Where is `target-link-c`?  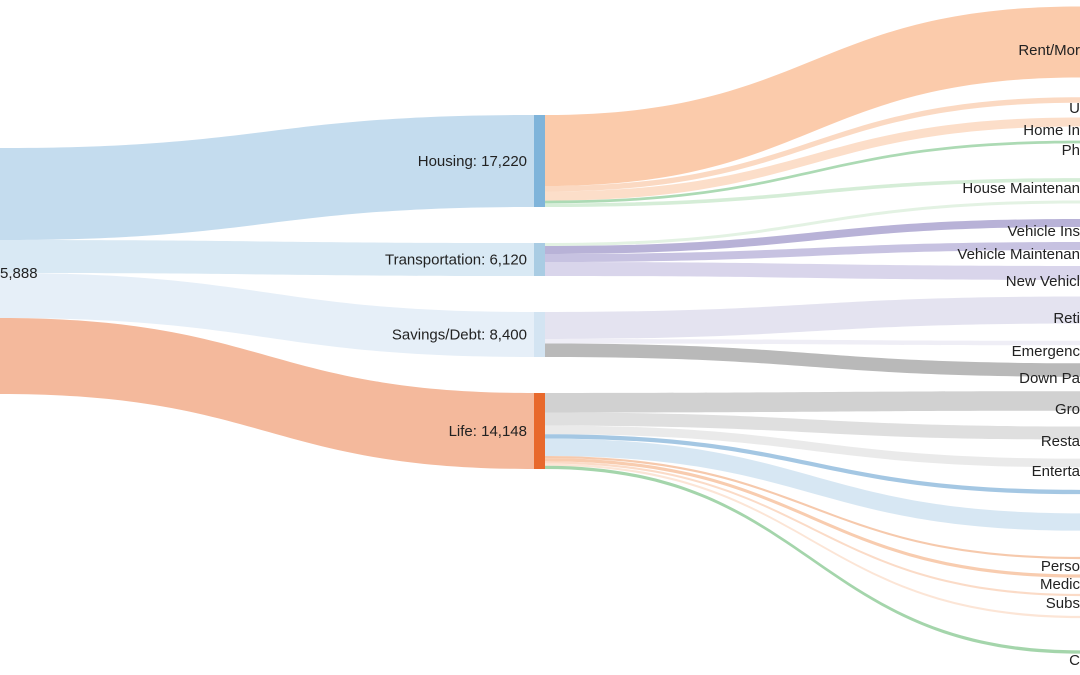
target-link-c is located at coordinates (812, 559).